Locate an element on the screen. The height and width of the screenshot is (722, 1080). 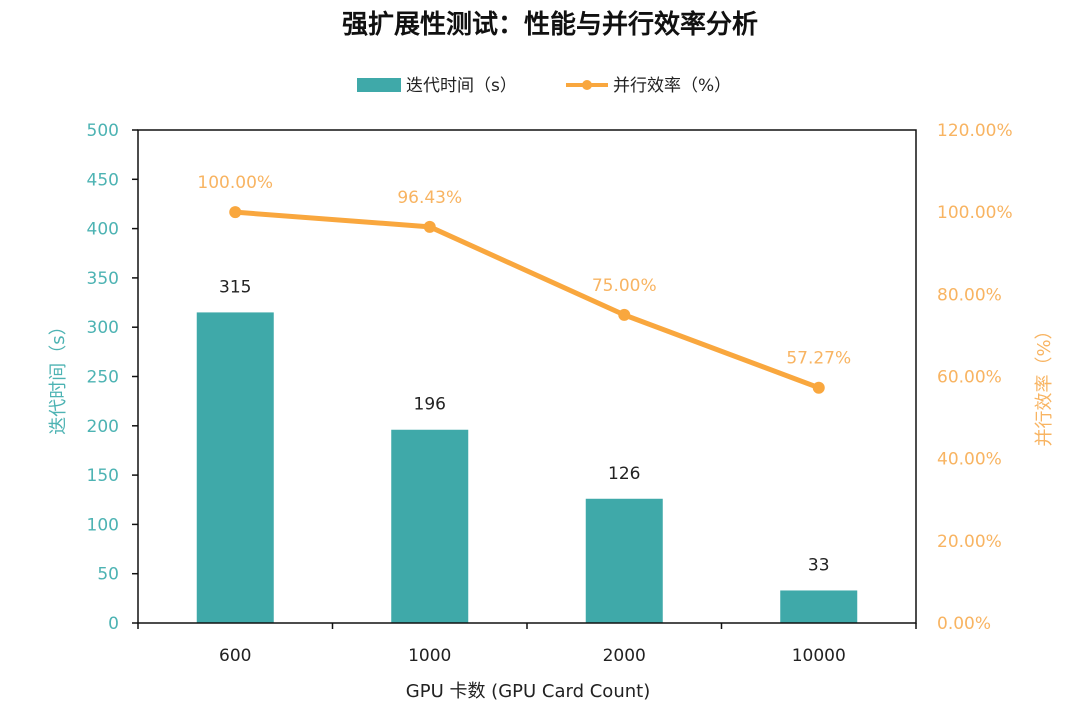
bar-label: 33 is located at coordinates (819, 565).